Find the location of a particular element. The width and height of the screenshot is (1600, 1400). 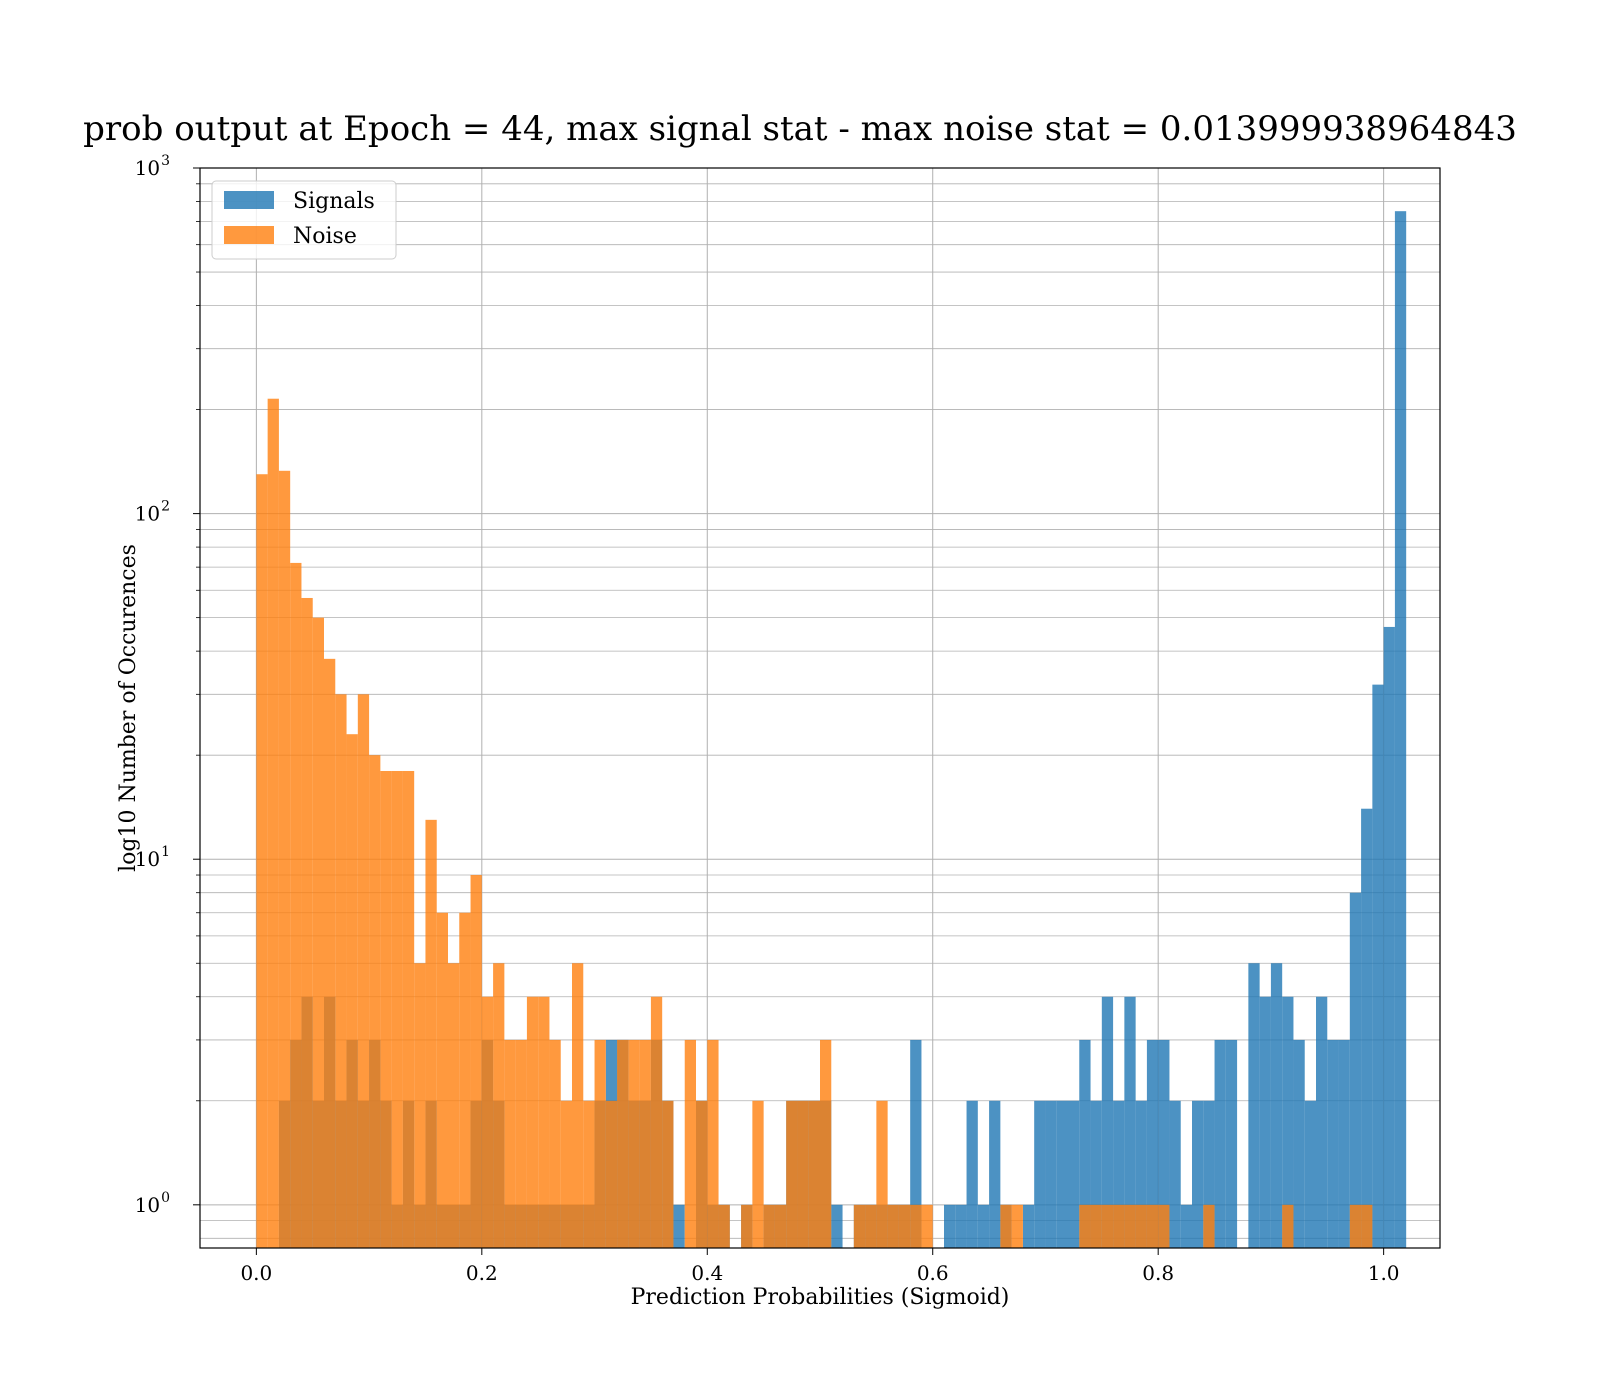

x-tick-label: 0.0 is located at coordinates (256, 1273).